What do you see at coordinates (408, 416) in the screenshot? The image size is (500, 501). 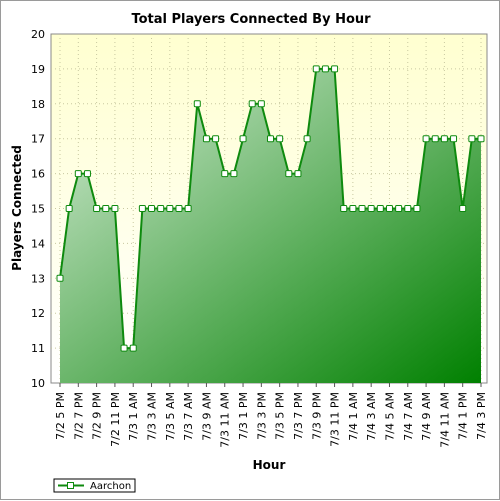 I see `x-tick-label: 7/4 7 AM` at bounding box center [408, 416].